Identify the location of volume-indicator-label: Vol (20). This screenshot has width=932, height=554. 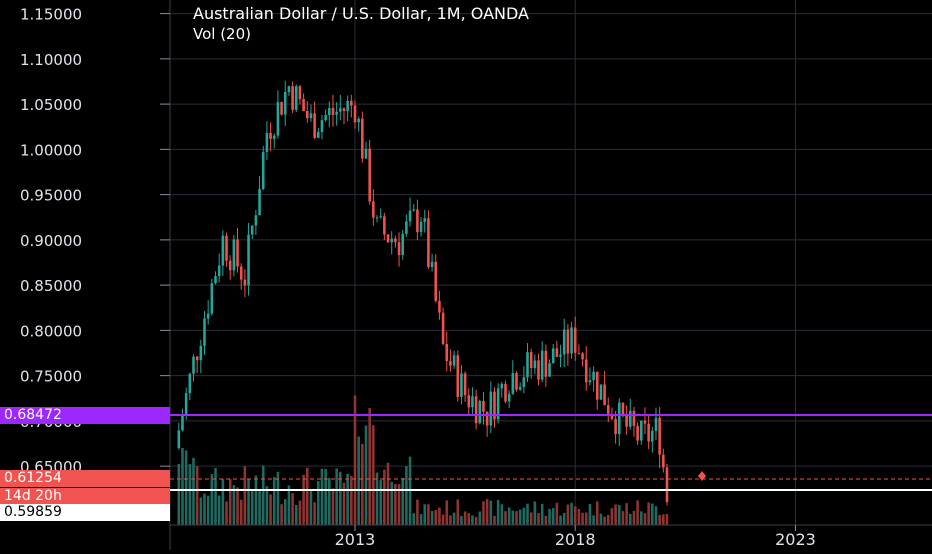
(222, 34).